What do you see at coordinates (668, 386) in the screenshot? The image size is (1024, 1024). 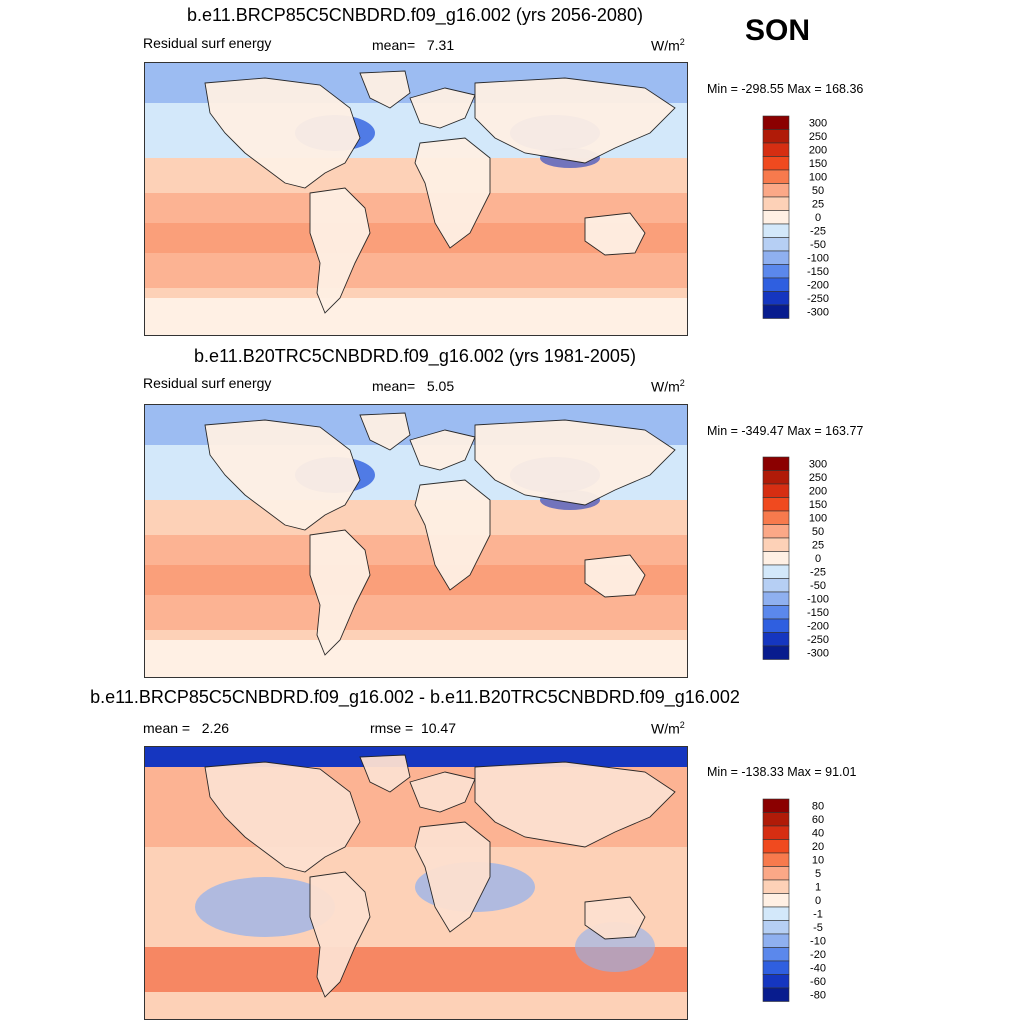 I see `panel2-units: W/m2` at bounding box center [668, 386].